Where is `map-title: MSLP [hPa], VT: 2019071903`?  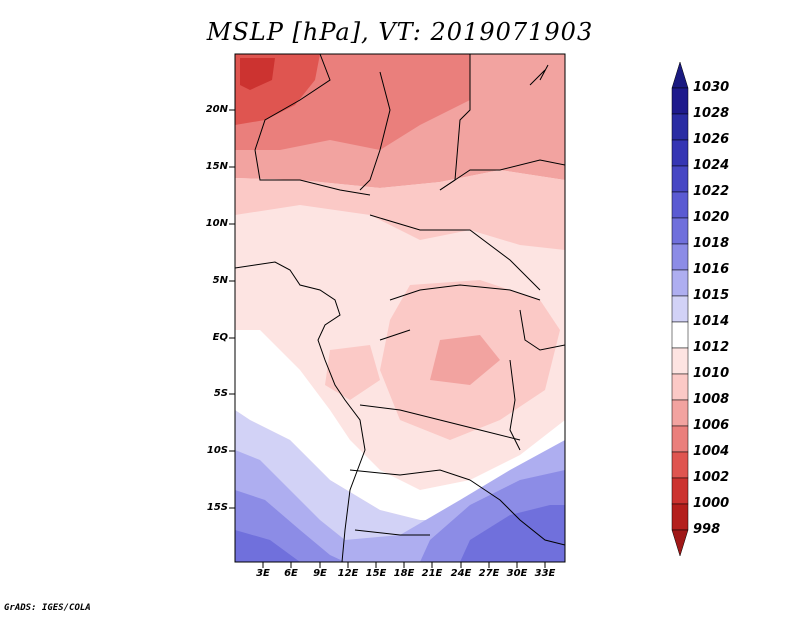
map-title: MSLP [hPa], VT: 2019071903 is located at coordinates (400, 32).